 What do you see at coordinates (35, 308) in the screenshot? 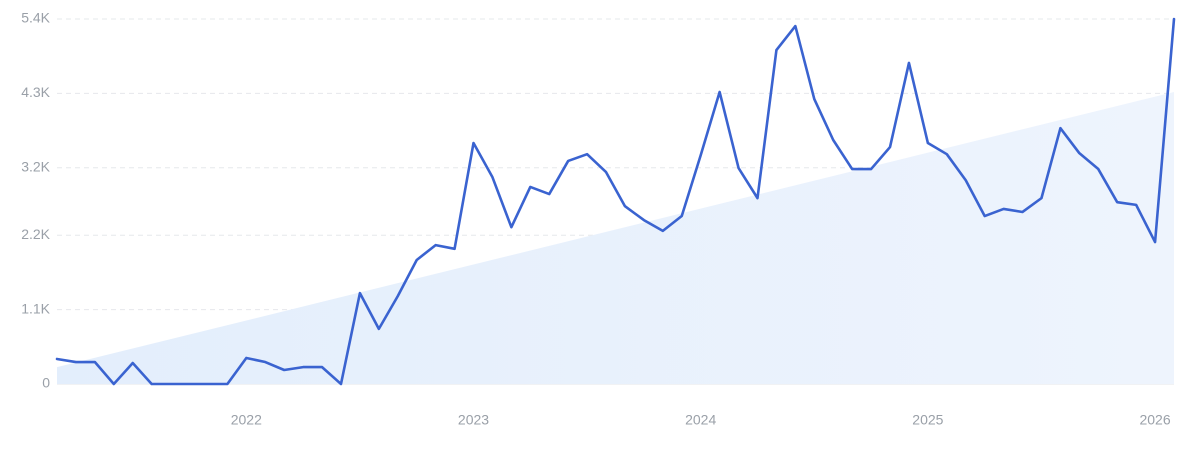
I see `y-tick-label: 1.1K` at bounding box center [35, 308].